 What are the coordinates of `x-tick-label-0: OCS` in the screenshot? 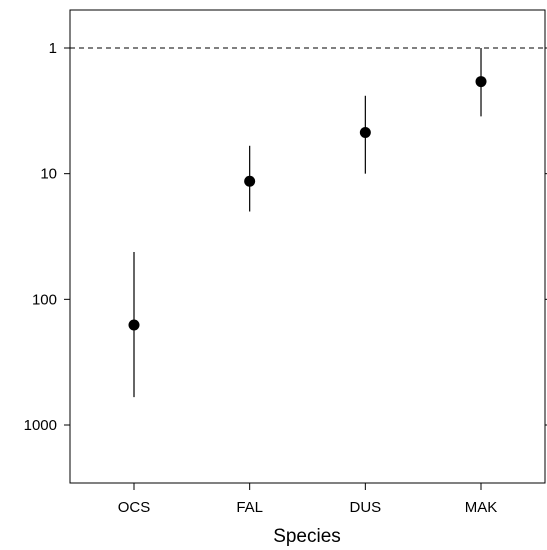 It's located at (134, 507).